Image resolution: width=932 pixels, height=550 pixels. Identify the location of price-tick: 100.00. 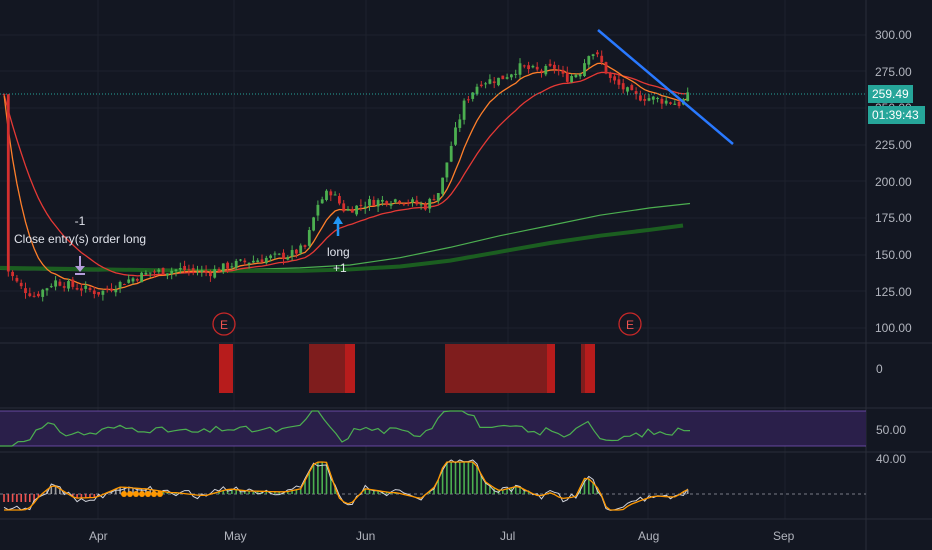
(893, 328).